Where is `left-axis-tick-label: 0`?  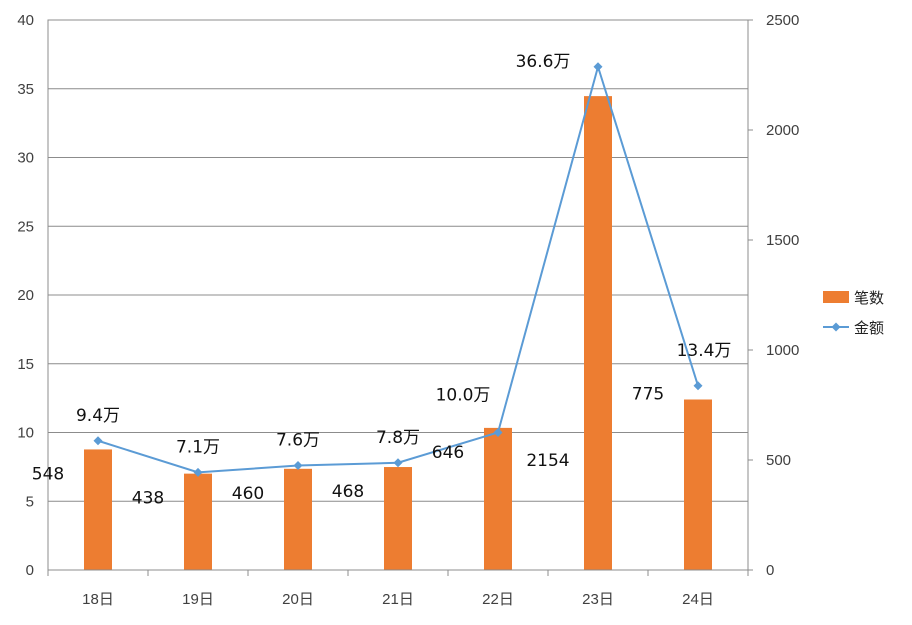
left-axis-tick-label: 0 is located at coordinates (30, 570).